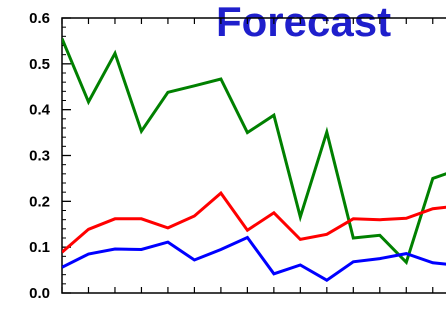 Image resolution: width=446 pixels, height=327 pixels. What do you see at coordinates (39, 247) in the screenshot?
I see `y-tick-label: 0.1` at bounding box center [39, 247].